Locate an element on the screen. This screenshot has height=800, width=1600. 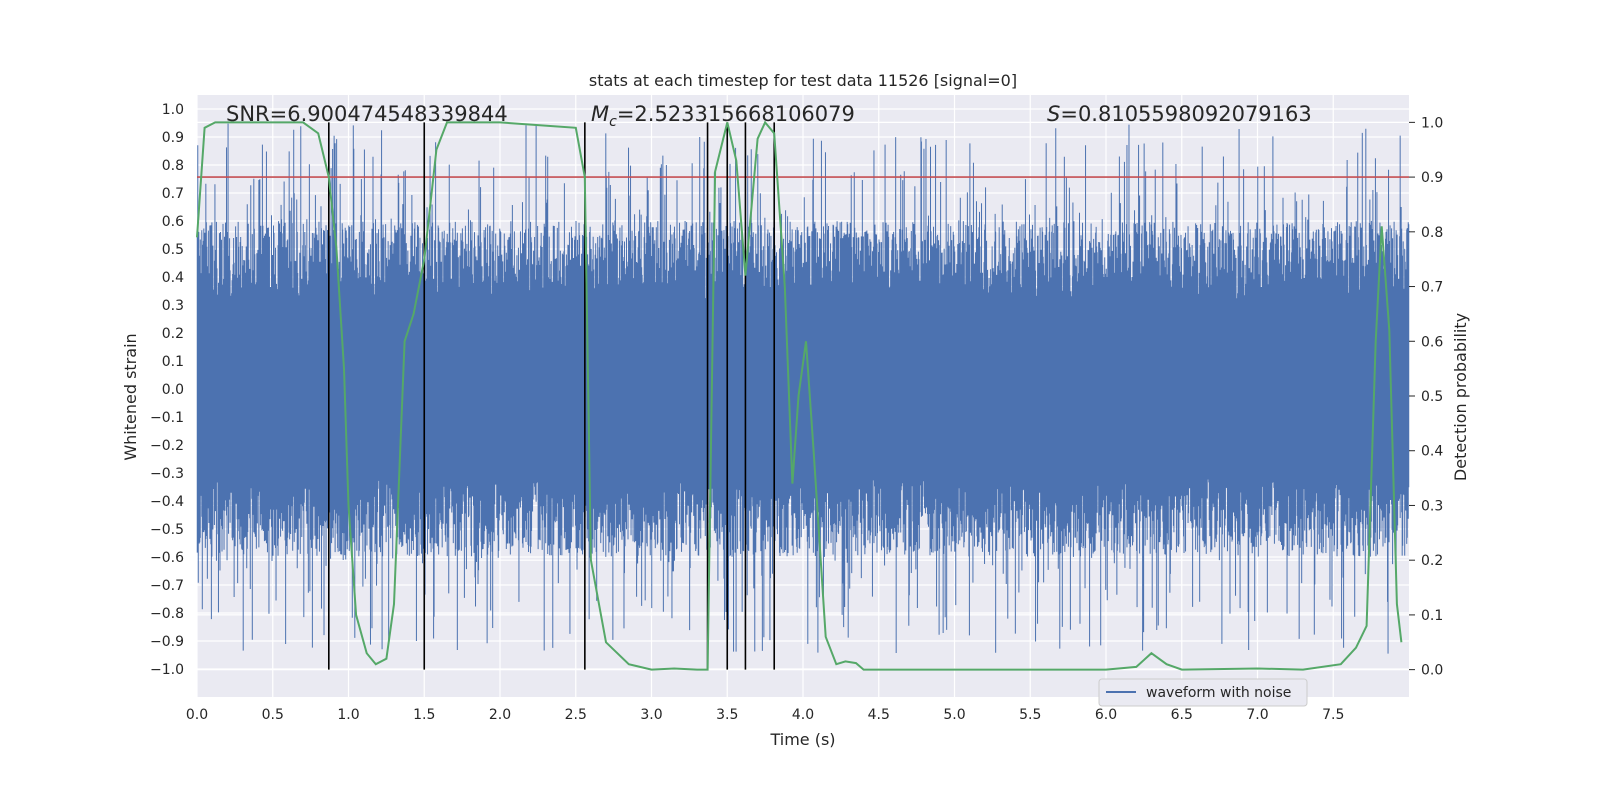
right-tick-label: 0.1 is located at coordinates (1432, 616).